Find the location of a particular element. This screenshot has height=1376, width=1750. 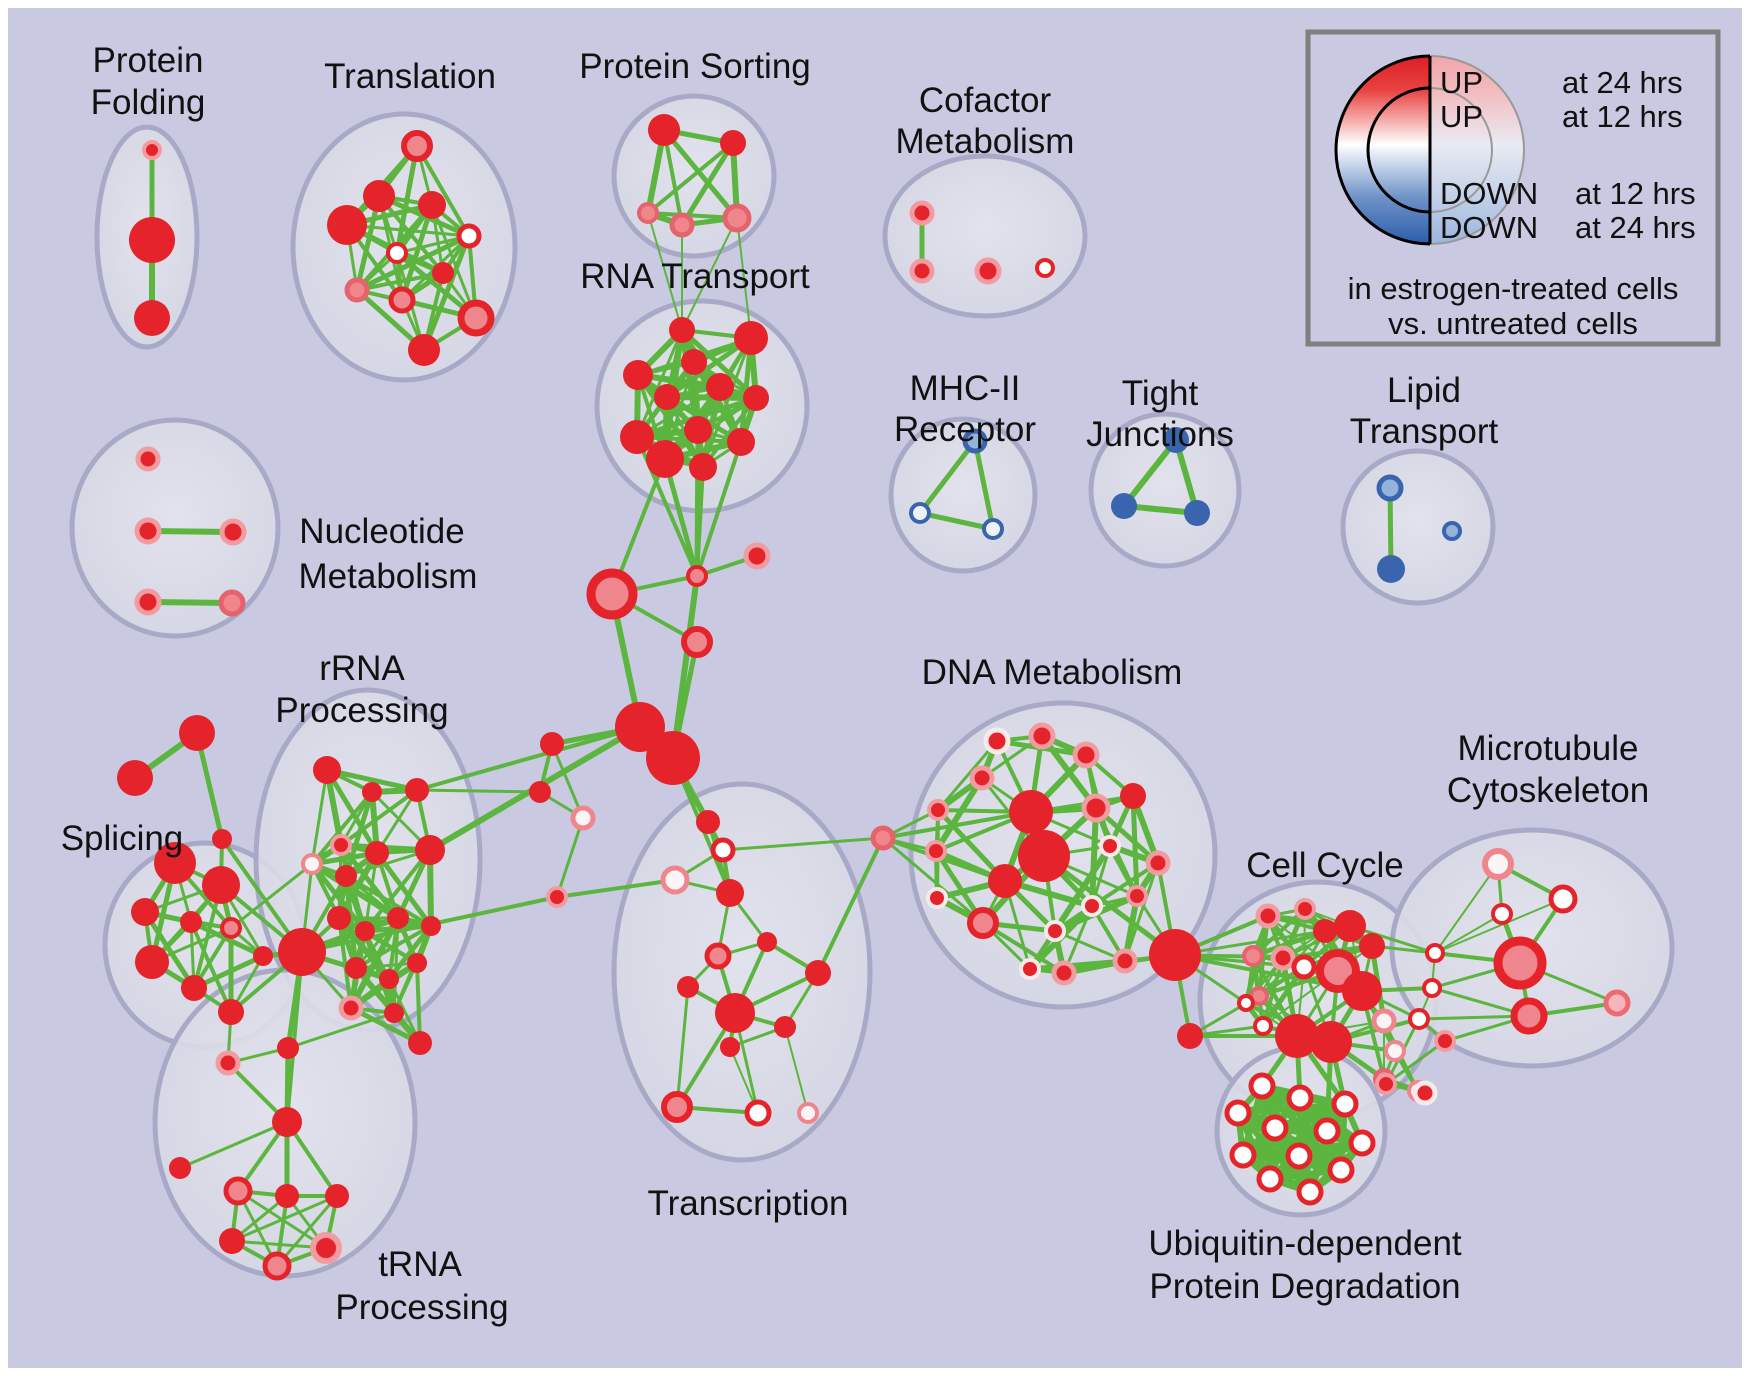

edge-nm is located at coordinates (190, 602).